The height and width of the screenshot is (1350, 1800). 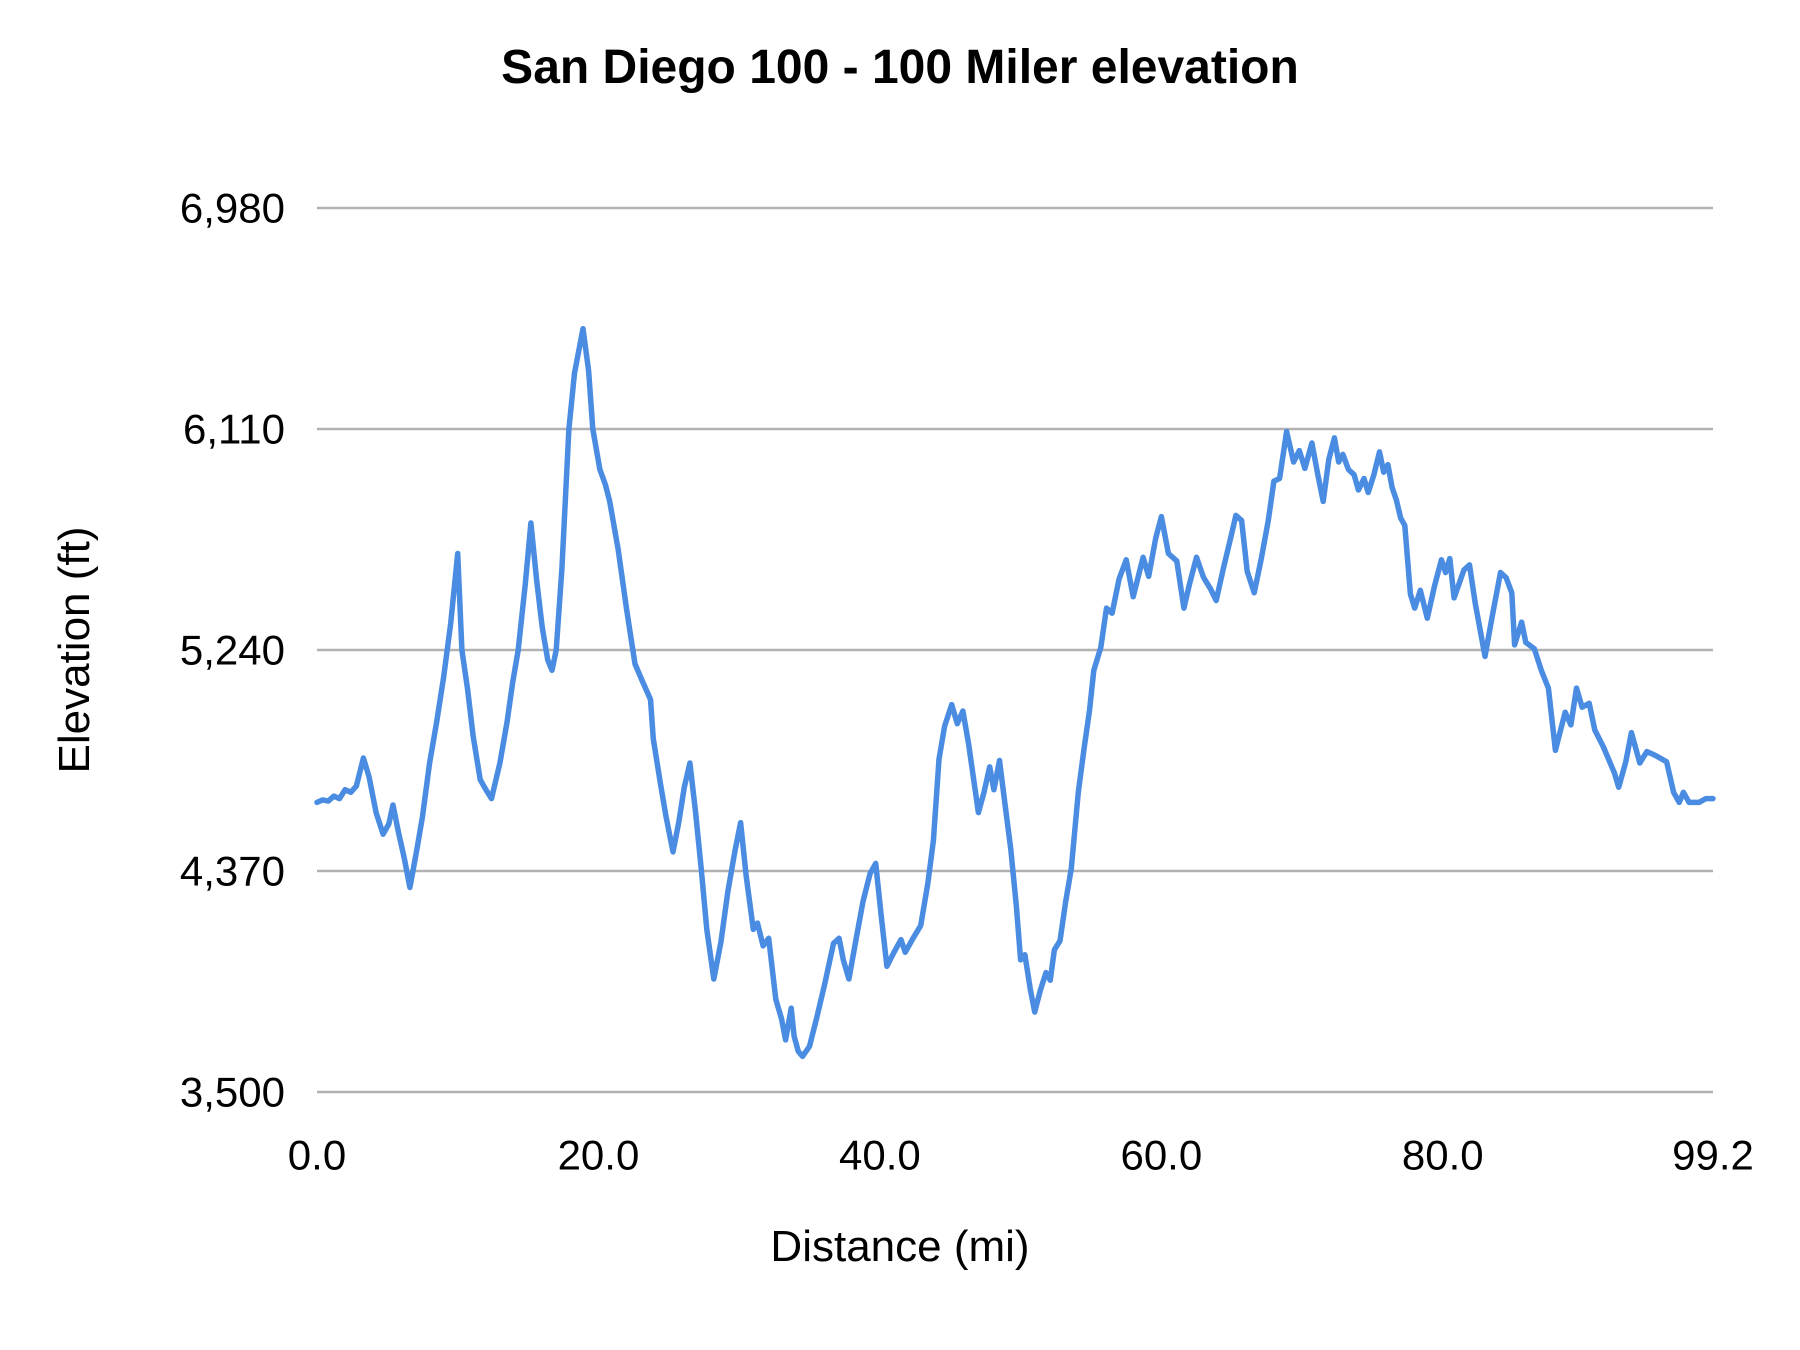 What do you see at coordinates (1443, 1155) in the screenshot?
I see `x-tick-label: 80.0` at bounding box center [1443, 1155].